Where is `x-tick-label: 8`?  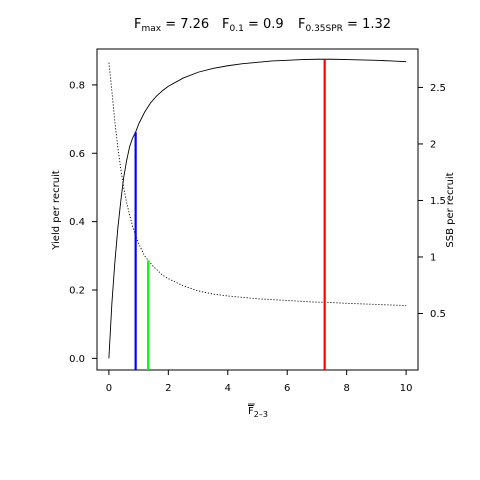
x-tick-label: 8 is located at coordinates (346, 388).